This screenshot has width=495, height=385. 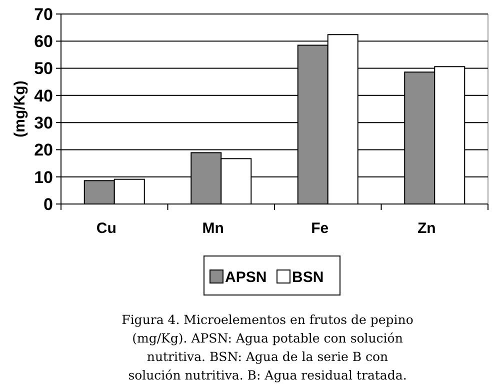 What do you see at coordinates (246, 277) in the screenshot?
I see `legend-label: APSN` at bounding box center [246, 277].